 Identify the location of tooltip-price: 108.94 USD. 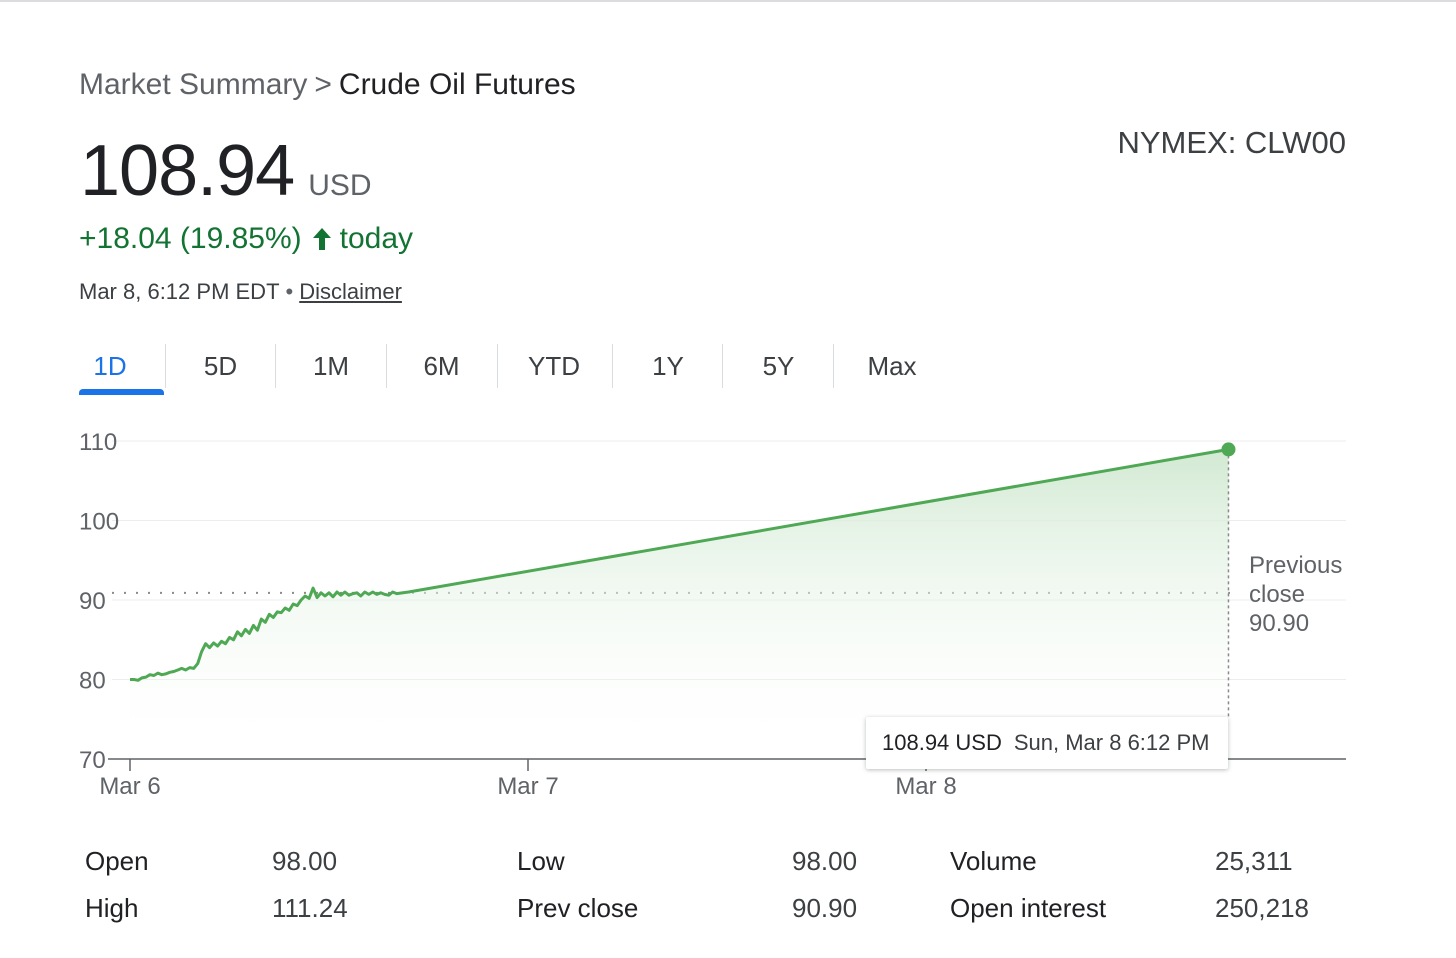
(942, 742).